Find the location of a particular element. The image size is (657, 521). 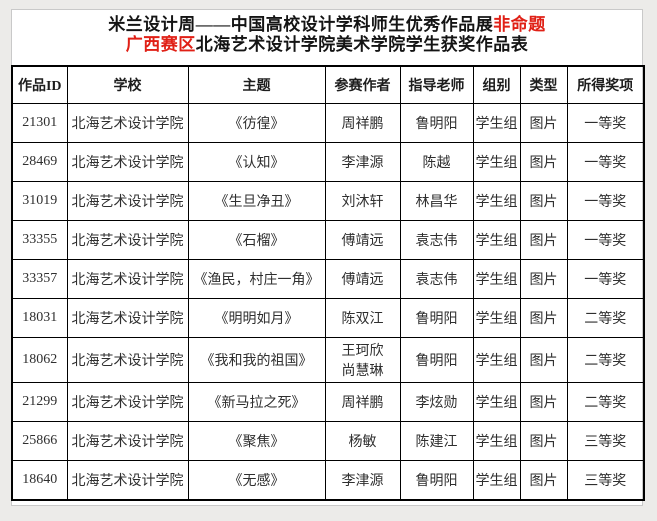

column-header-group: 组别 is located at coordinates (496, 84).